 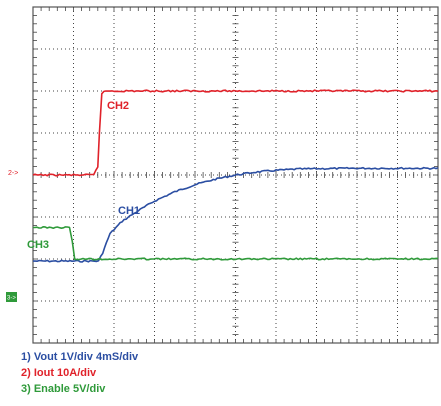 I want to click on channel-3-marker: 3->, so click(x=11, y=297).